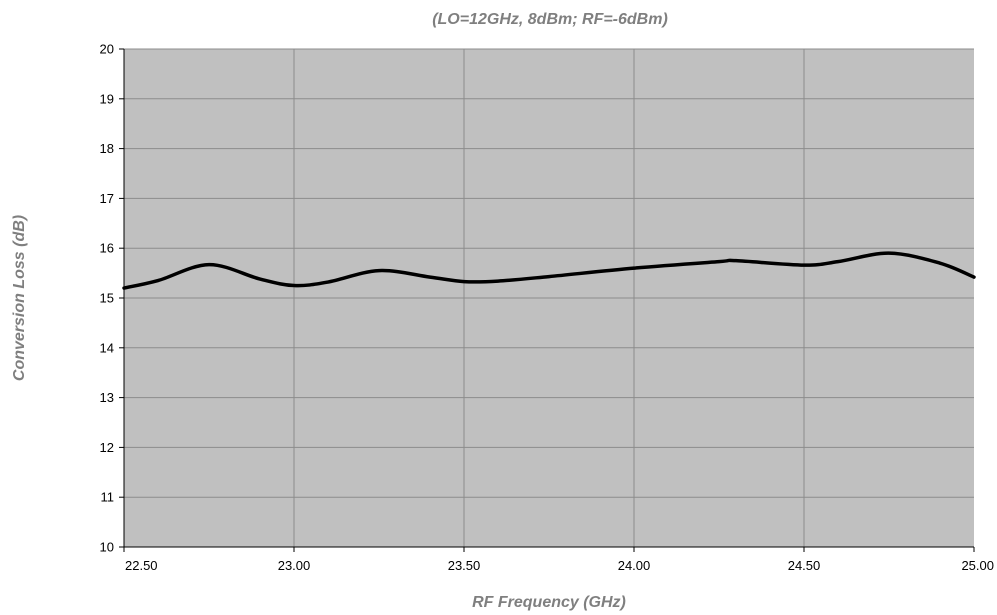 This screenshot has height=615, width=997. I want to click on y-tick-label: 16, so click(107, 248).